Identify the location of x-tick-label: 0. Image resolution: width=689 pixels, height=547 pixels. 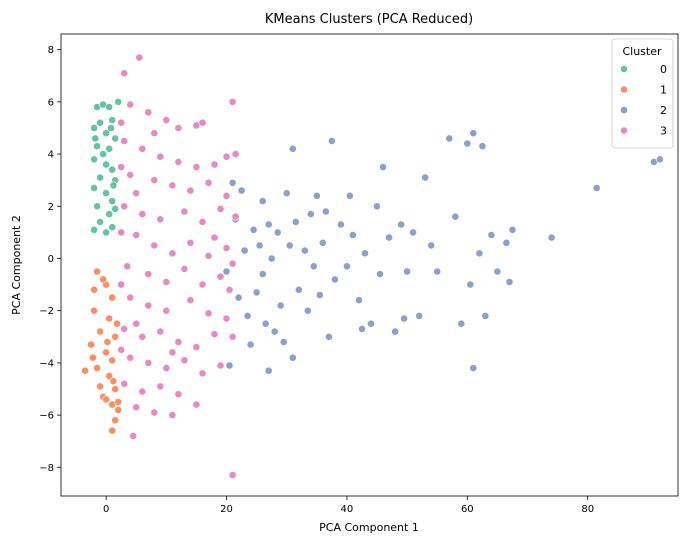
(106, 509).